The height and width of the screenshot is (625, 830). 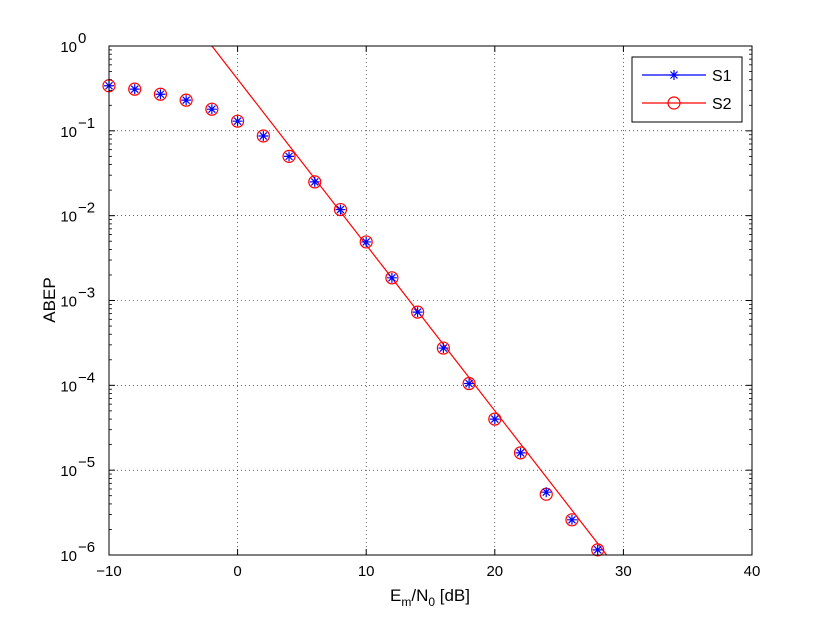 What do you see at coordinates (86, 462) in the screenshot?
I see `y-tick-label-exponent: −5` at bounding box center [86, 462].